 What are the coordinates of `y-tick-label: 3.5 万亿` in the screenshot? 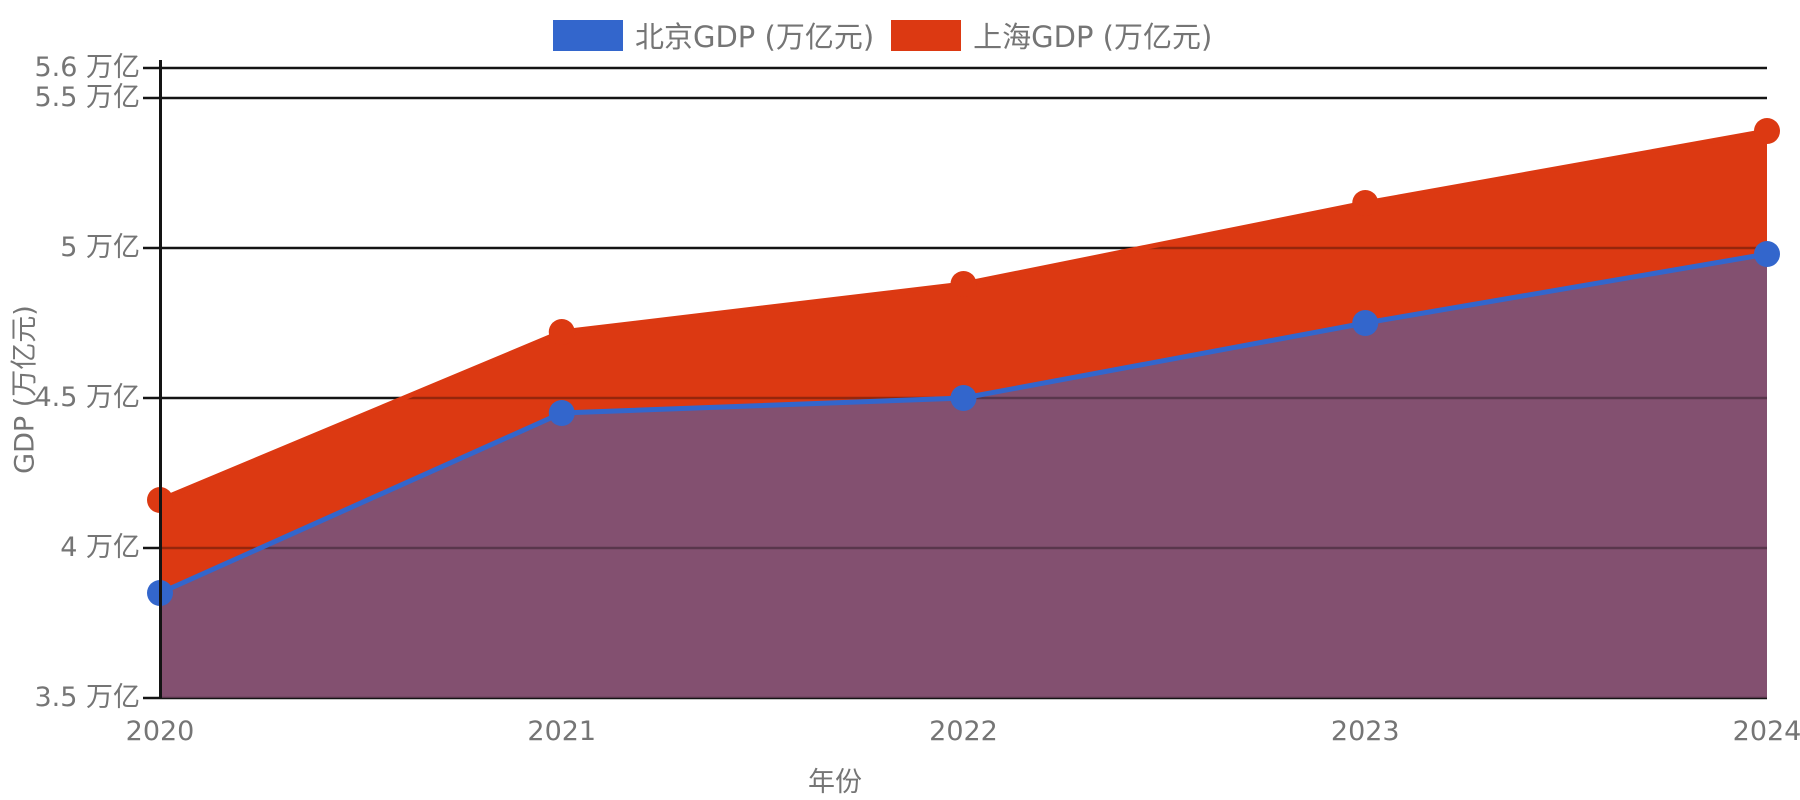 It's located at (87, 697).